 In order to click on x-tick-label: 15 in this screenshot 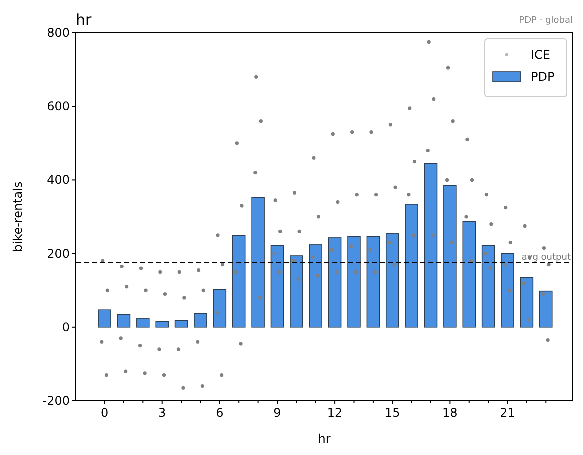, I will do `click(392, 413)`.